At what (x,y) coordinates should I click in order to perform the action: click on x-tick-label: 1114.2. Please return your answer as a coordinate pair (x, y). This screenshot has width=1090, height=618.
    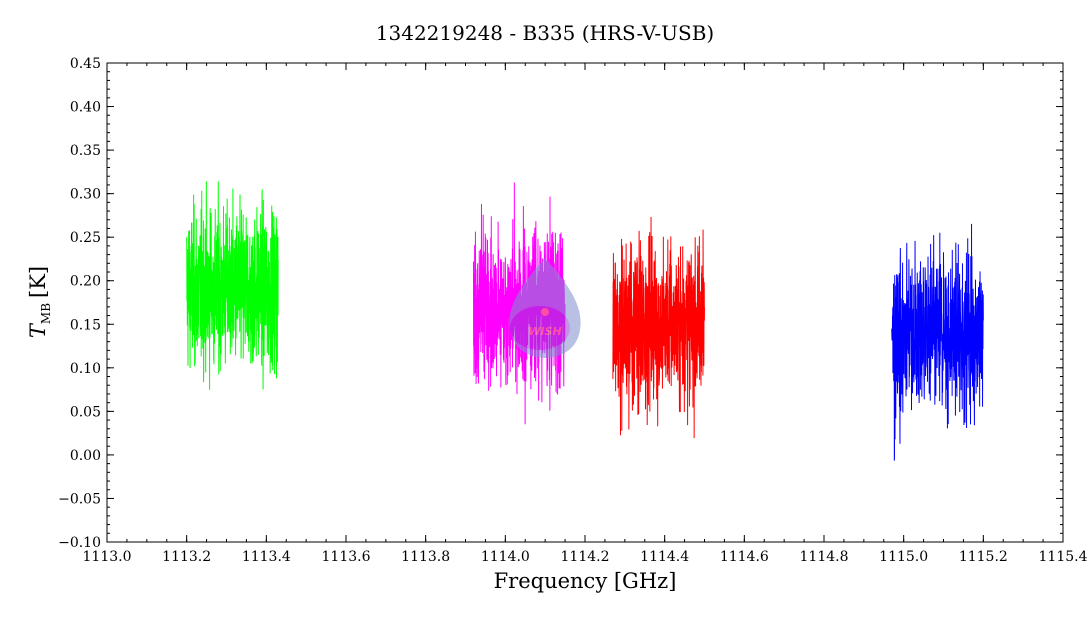
    Looking at the image, I should click on (585, 557).